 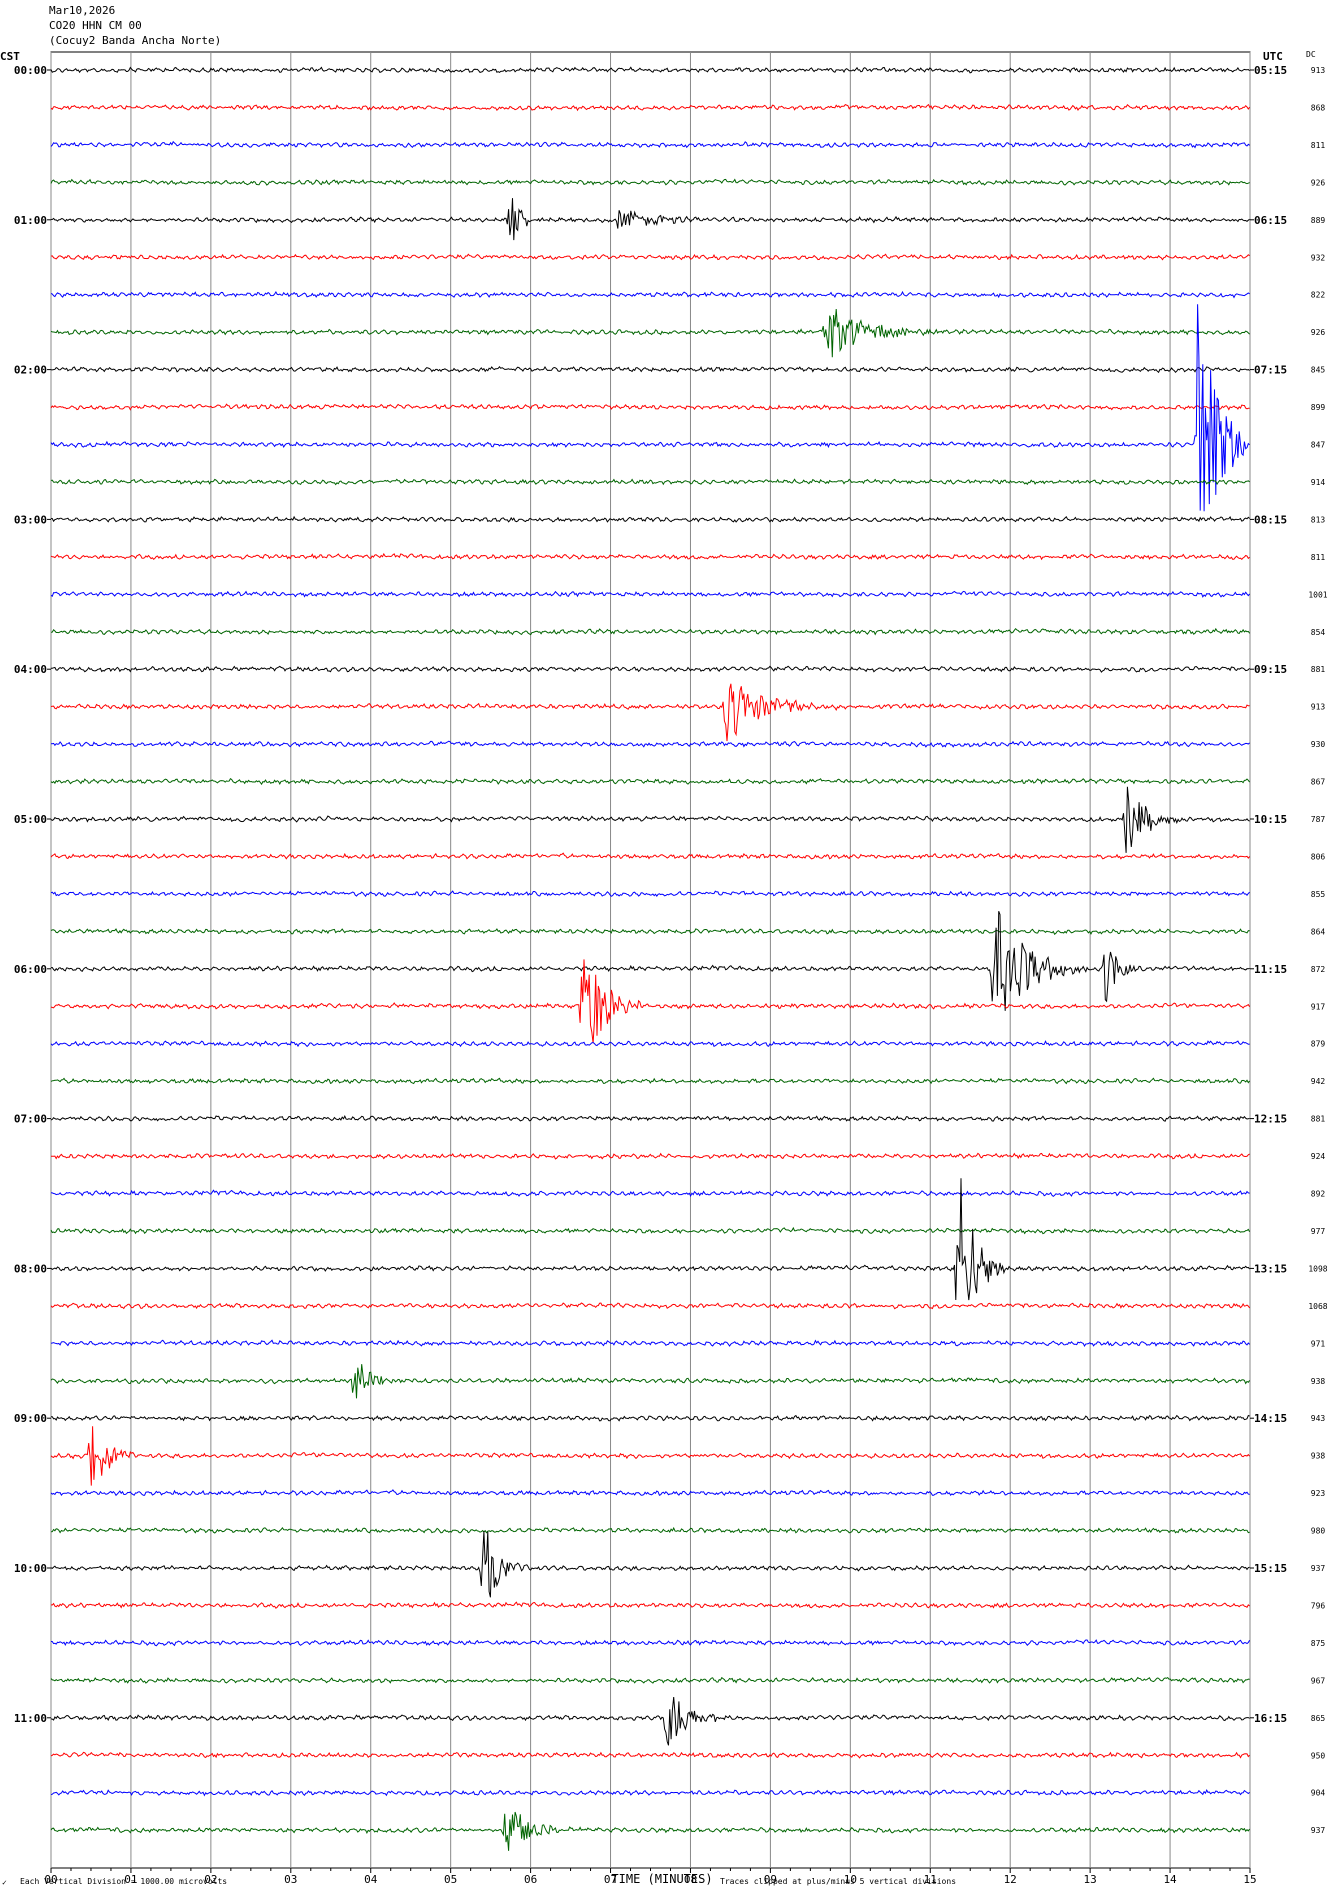 I want to click on dc-value: 879, so click(x=1318, y=1044).